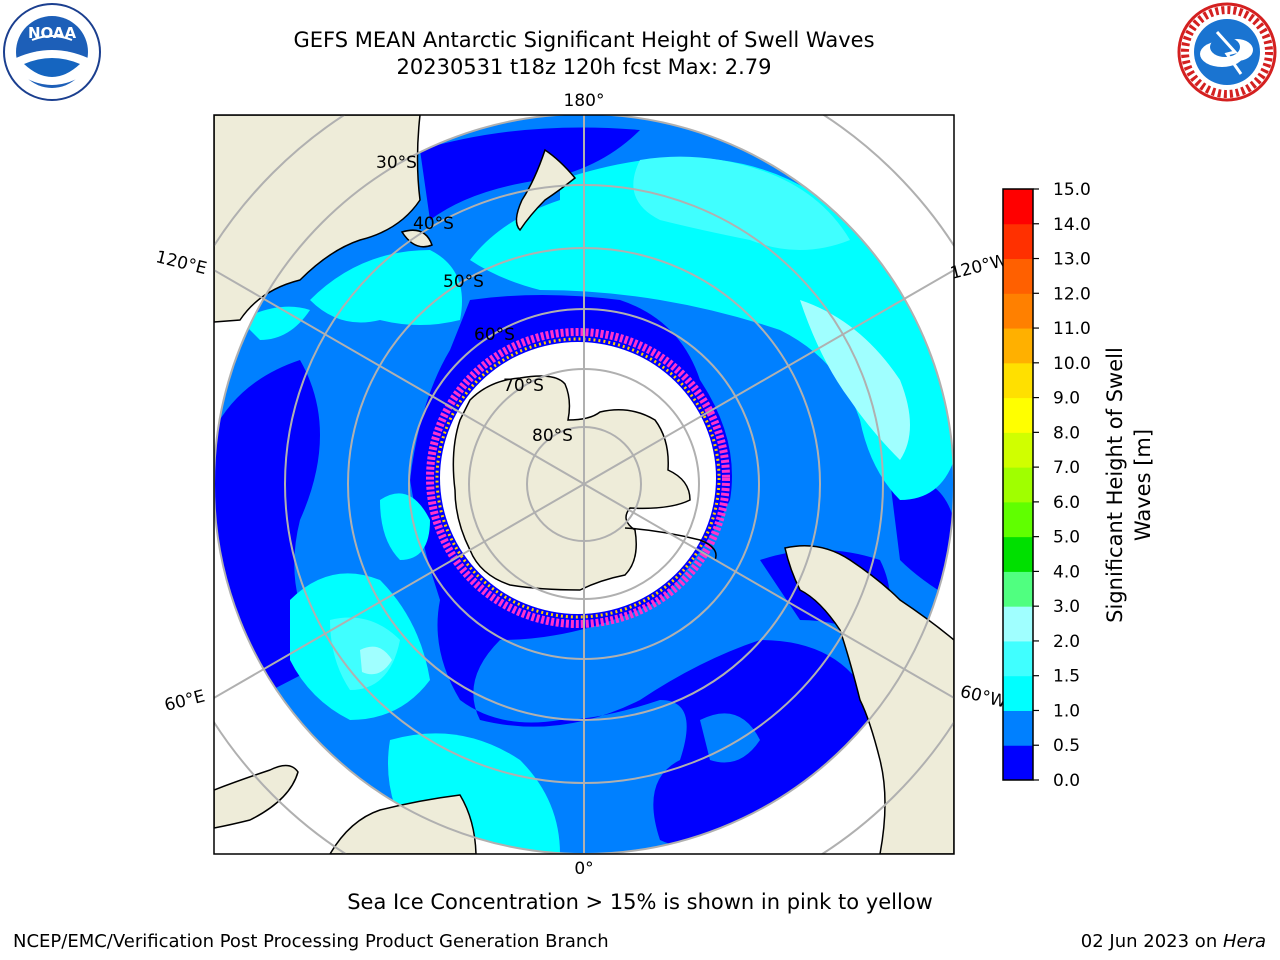 This screenshot has height=960, width=1280. What do you see at coordinates (584, 101) in the screenshot?
I see `lon-label-180: 180°` at bounding box center [584, 101].